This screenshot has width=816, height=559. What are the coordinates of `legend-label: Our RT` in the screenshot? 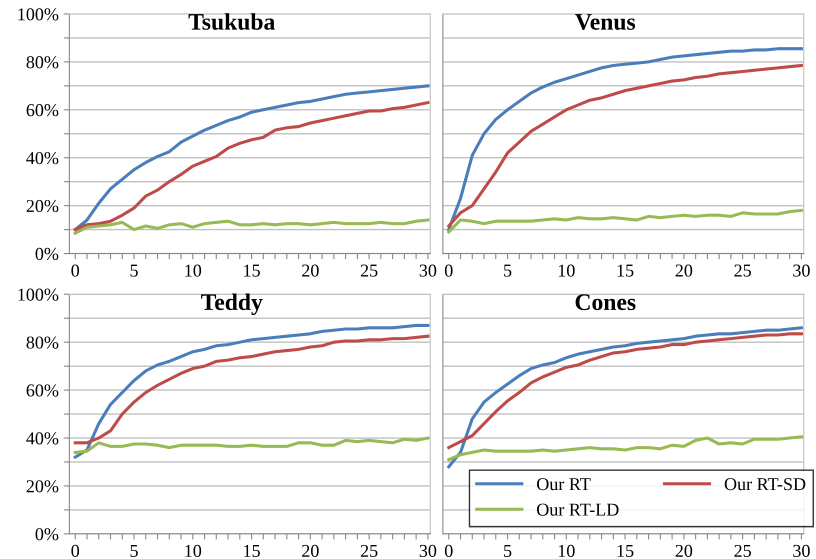 It's located at (564, 484).